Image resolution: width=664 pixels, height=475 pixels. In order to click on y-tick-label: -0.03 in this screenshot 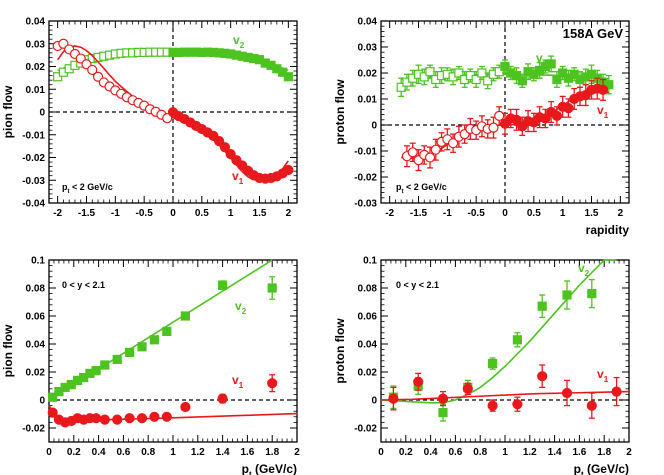, I will do `click(33, 181)`.